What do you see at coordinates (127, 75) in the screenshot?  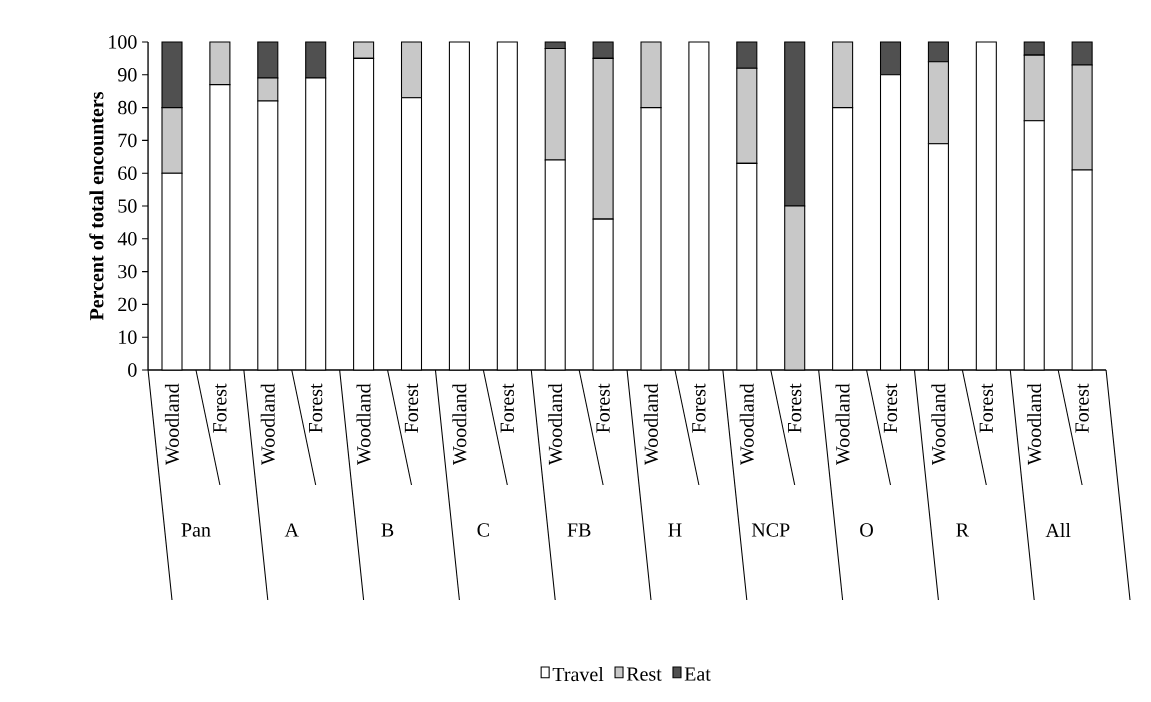 I see `y-tick-label: 90` at bounding box center [127, 75].